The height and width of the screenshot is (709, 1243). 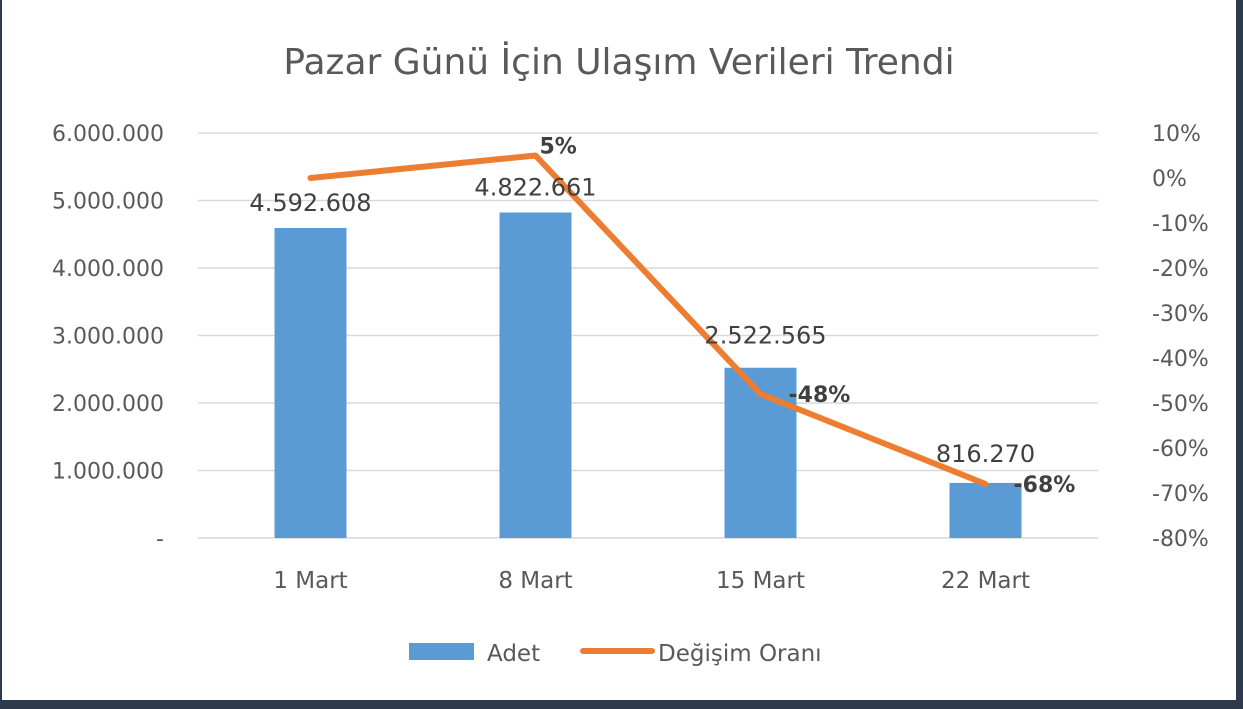 What do you see at coordinates (1169, 179) in the screenshot?
I see `right-axis-tick-label: 0%` at bounding box center [1169, 179].